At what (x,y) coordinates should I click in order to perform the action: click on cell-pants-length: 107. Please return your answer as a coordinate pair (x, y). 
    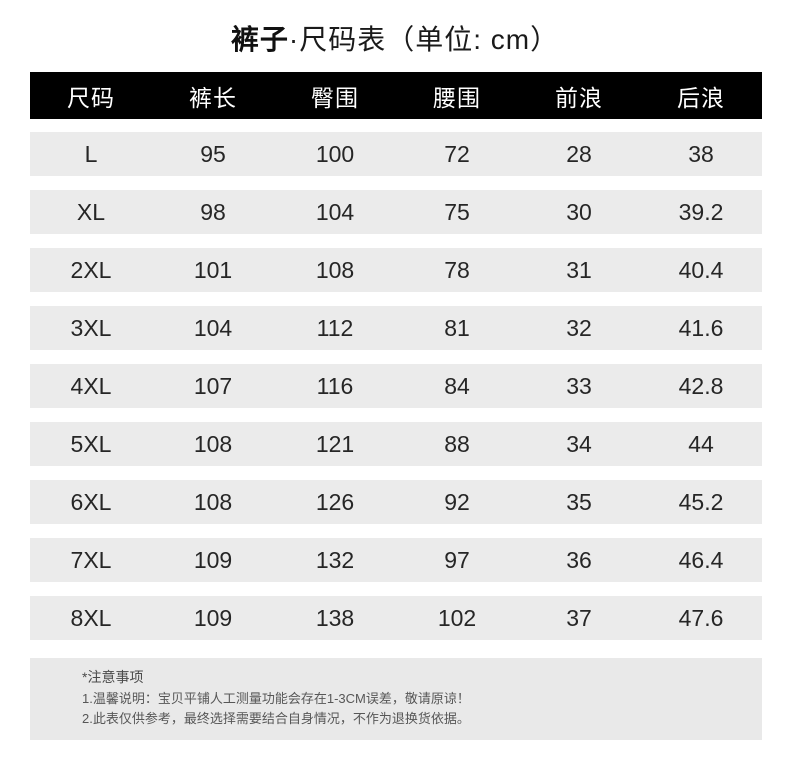
    Looking at the image, I should click on (213, 385).